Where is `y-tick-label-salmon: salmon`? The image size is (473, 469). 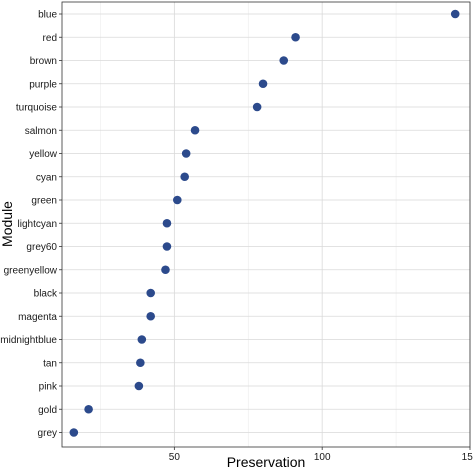
y-tick-label-salmon: salmon is located at coordinates (41, 131).